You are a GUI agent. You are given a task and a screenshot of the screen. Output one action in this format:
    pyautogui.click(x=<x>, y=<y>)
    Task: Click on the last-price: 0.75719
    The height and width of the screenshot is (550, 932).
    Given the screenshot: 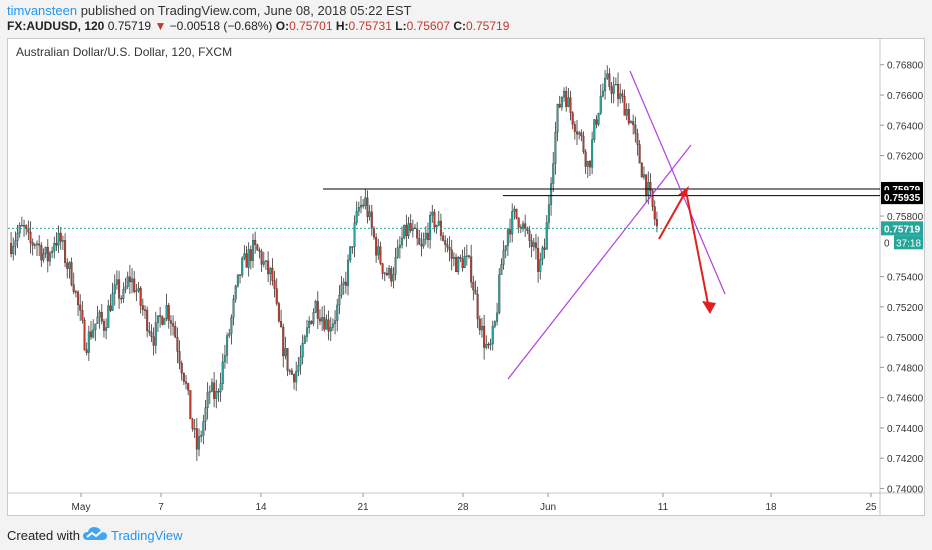 What is the action you would take?
    pyautogui.click(x=129, y=26)
    